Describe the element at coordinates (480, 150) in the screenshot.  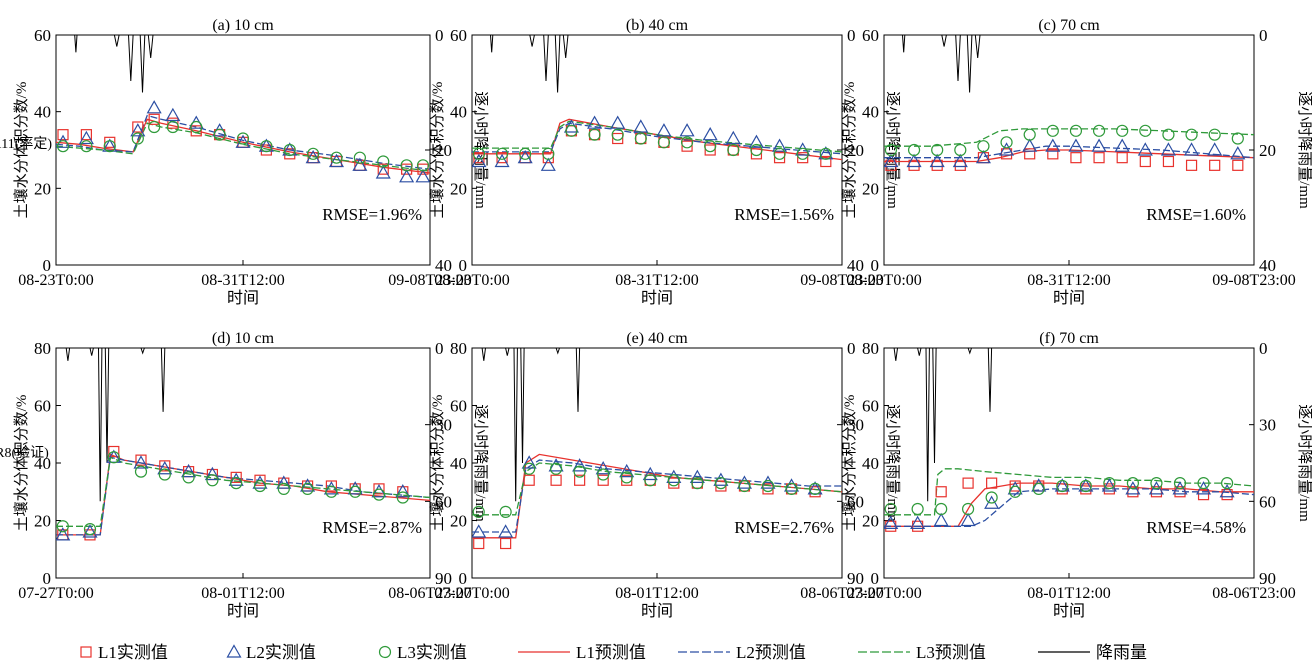
I see `y2-axis-label: 逐小时降雨量/mm` at that location.